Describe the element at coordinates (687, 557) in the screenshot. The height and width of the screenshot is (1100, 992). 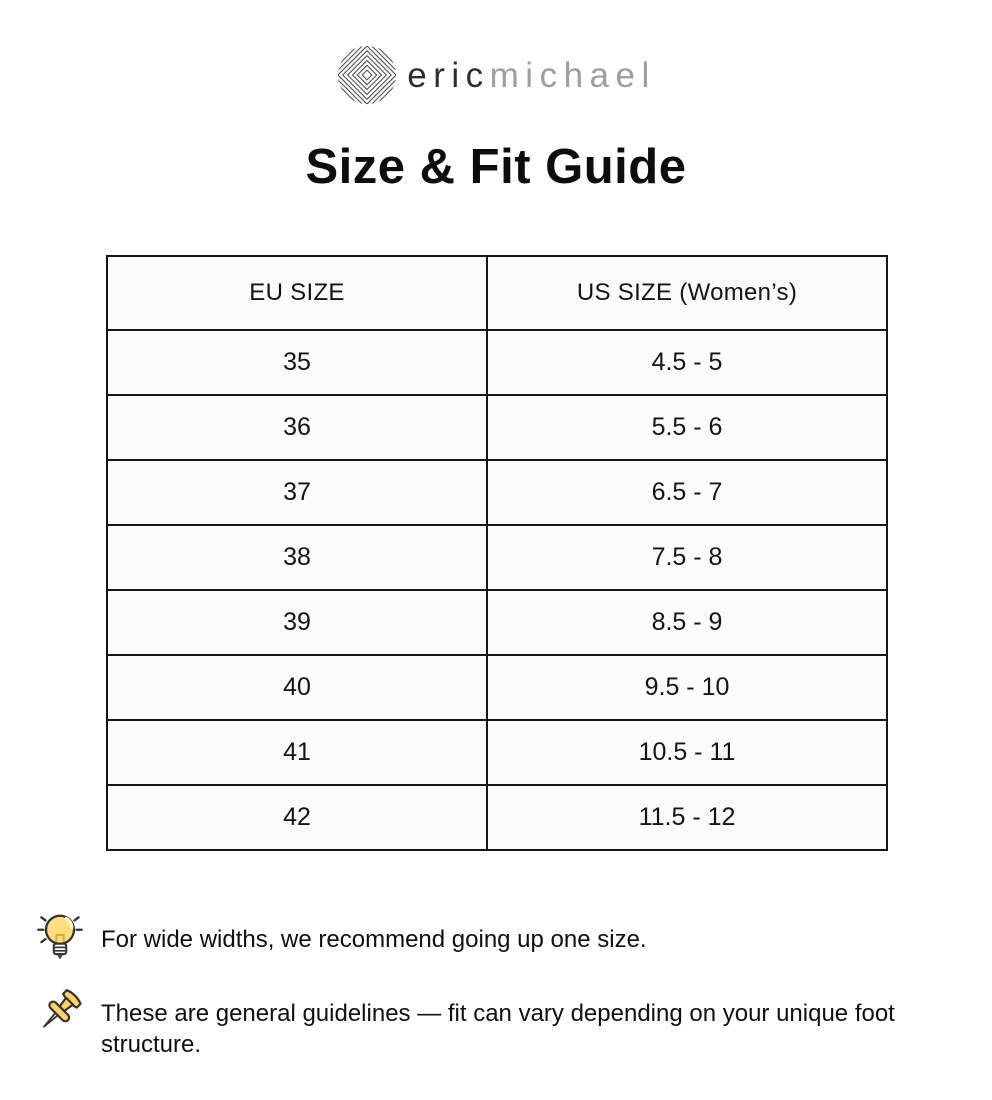
I see `us-size-cell: 7.5 - 8` at that location.